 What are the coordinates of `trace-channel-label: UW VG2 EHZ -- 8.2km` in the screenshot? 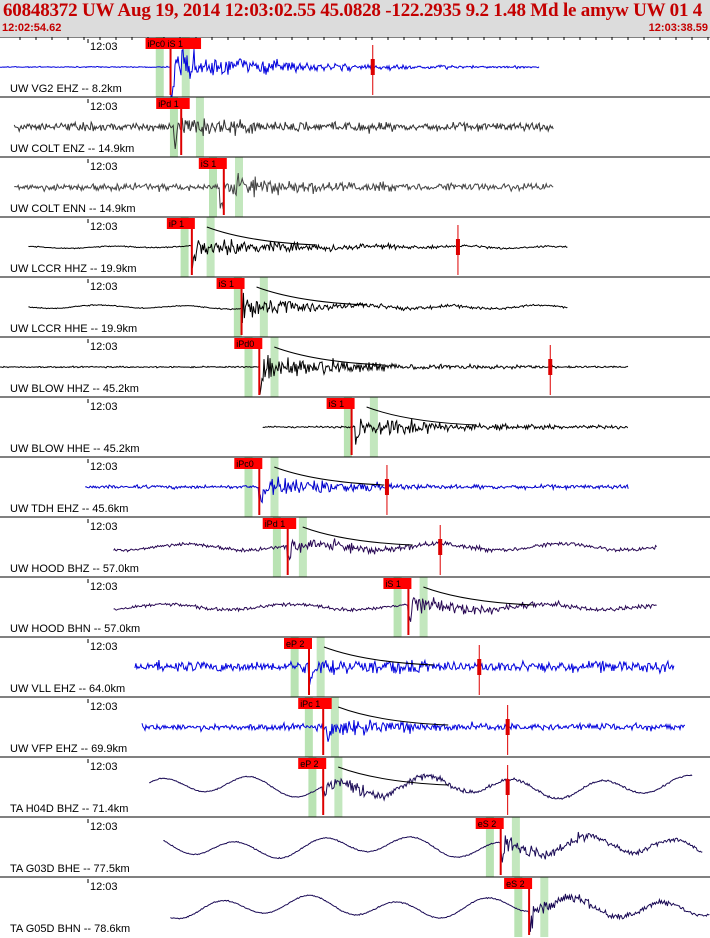 It's located at (66, 89).